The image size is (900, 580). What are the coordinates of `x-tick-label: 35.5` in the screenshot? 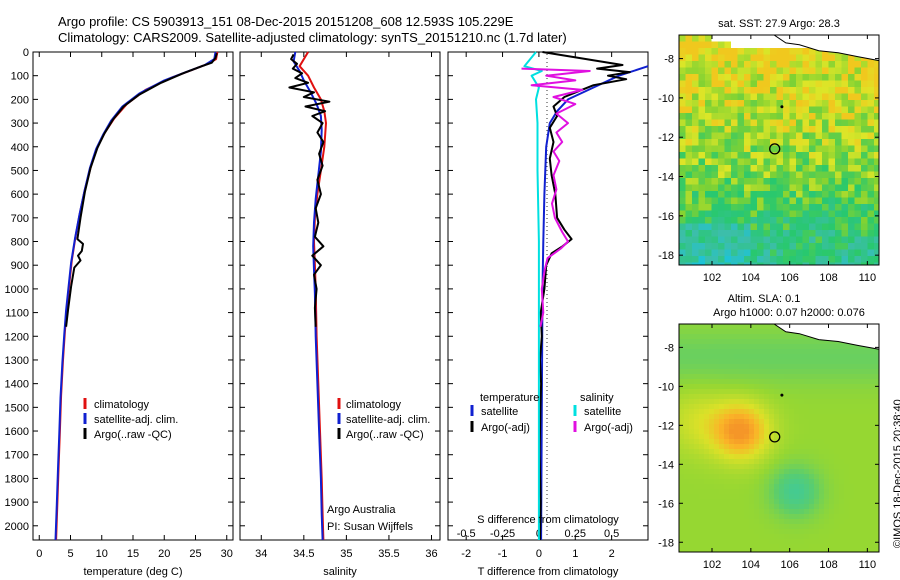 It's located at (388, 554).